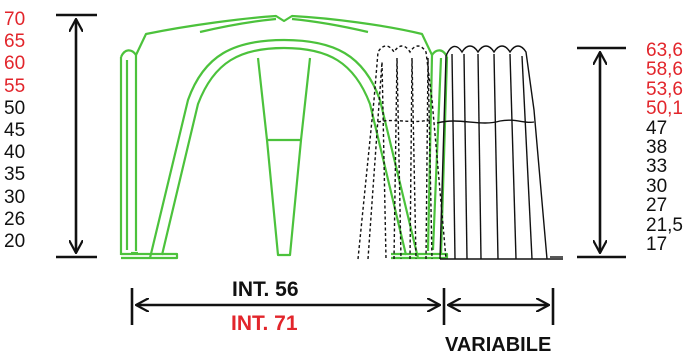 The image size is (687, 358). I want to click on left_scale-label: 20, so click(15, 241).